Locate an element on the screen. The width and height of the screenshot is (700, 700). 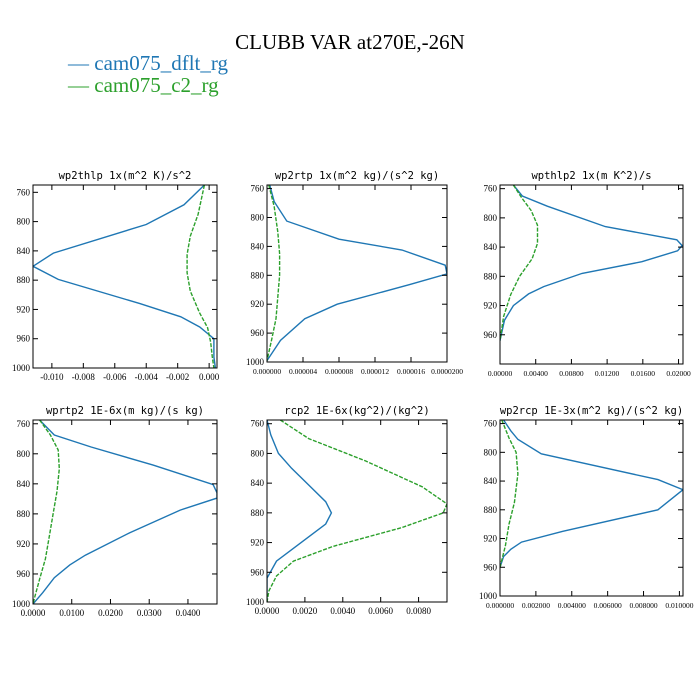
panel-title: wpthlp2 1x(m K^2)/s is located at coordinates (591, 176).